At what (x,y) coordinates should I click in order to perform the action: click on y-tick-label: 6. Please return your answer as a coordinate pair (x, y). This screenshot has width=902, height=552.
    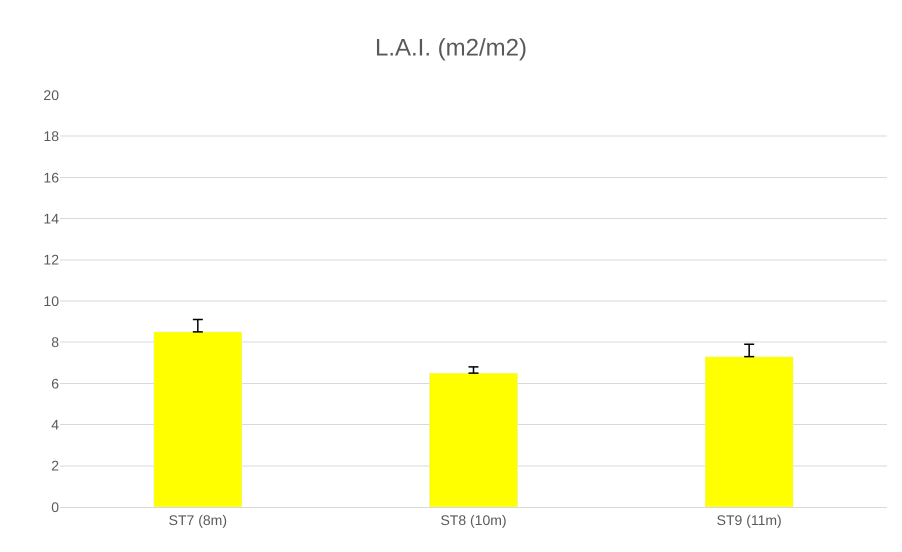
    Looking at the image, I should click on (55, 383).